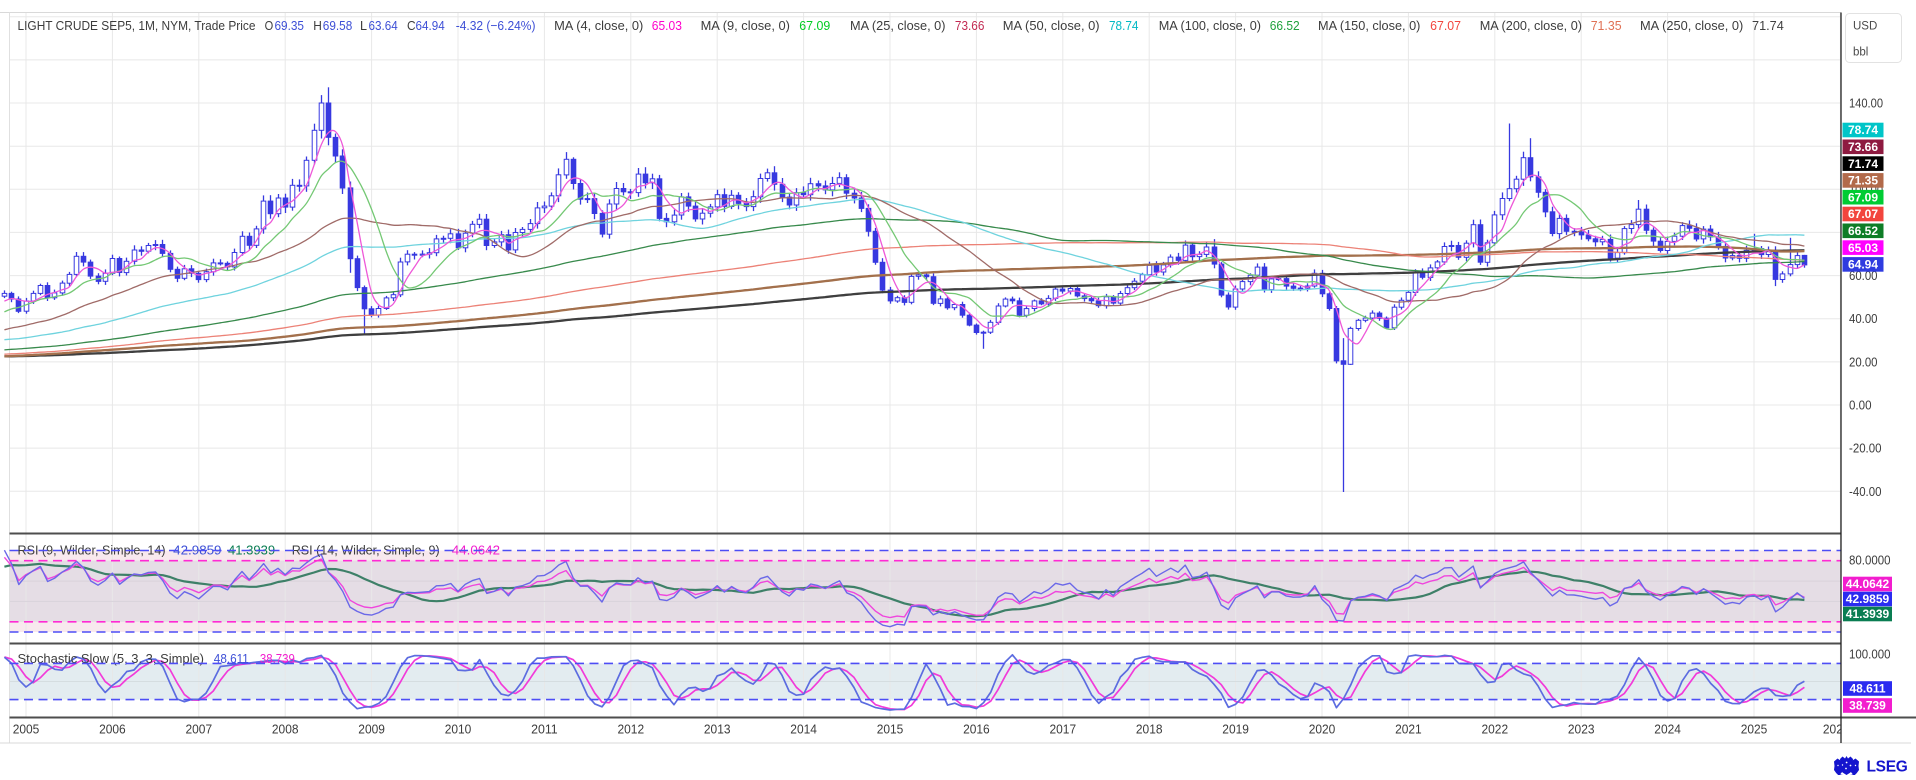 The image size is (1916, 780). I want to click on svg-text: 40.00, so click(1863, 318).